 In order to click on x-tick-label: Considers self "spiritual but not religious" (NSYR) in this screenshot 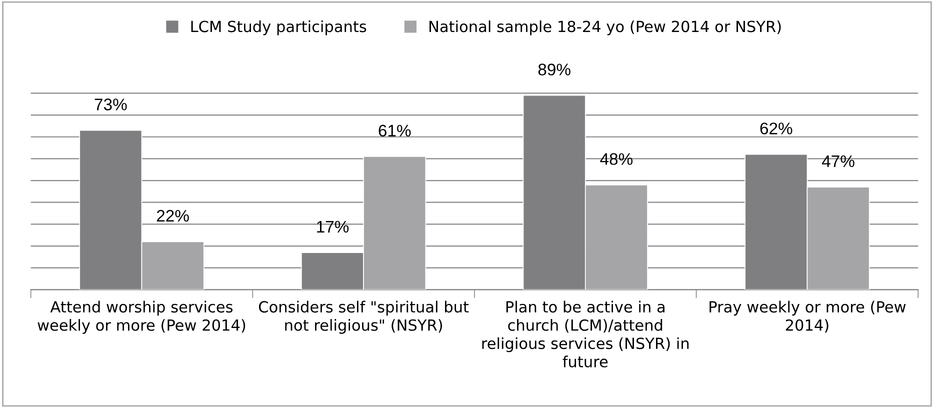, I will do `click(363, 317)`.